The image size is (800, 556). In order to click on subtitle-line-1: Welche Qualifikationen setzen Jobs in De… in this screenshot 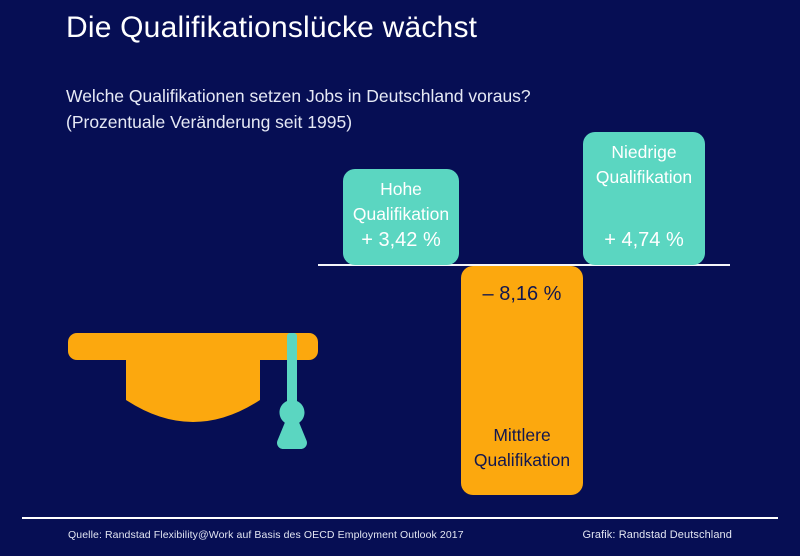, I will do `click(298, 96)`.